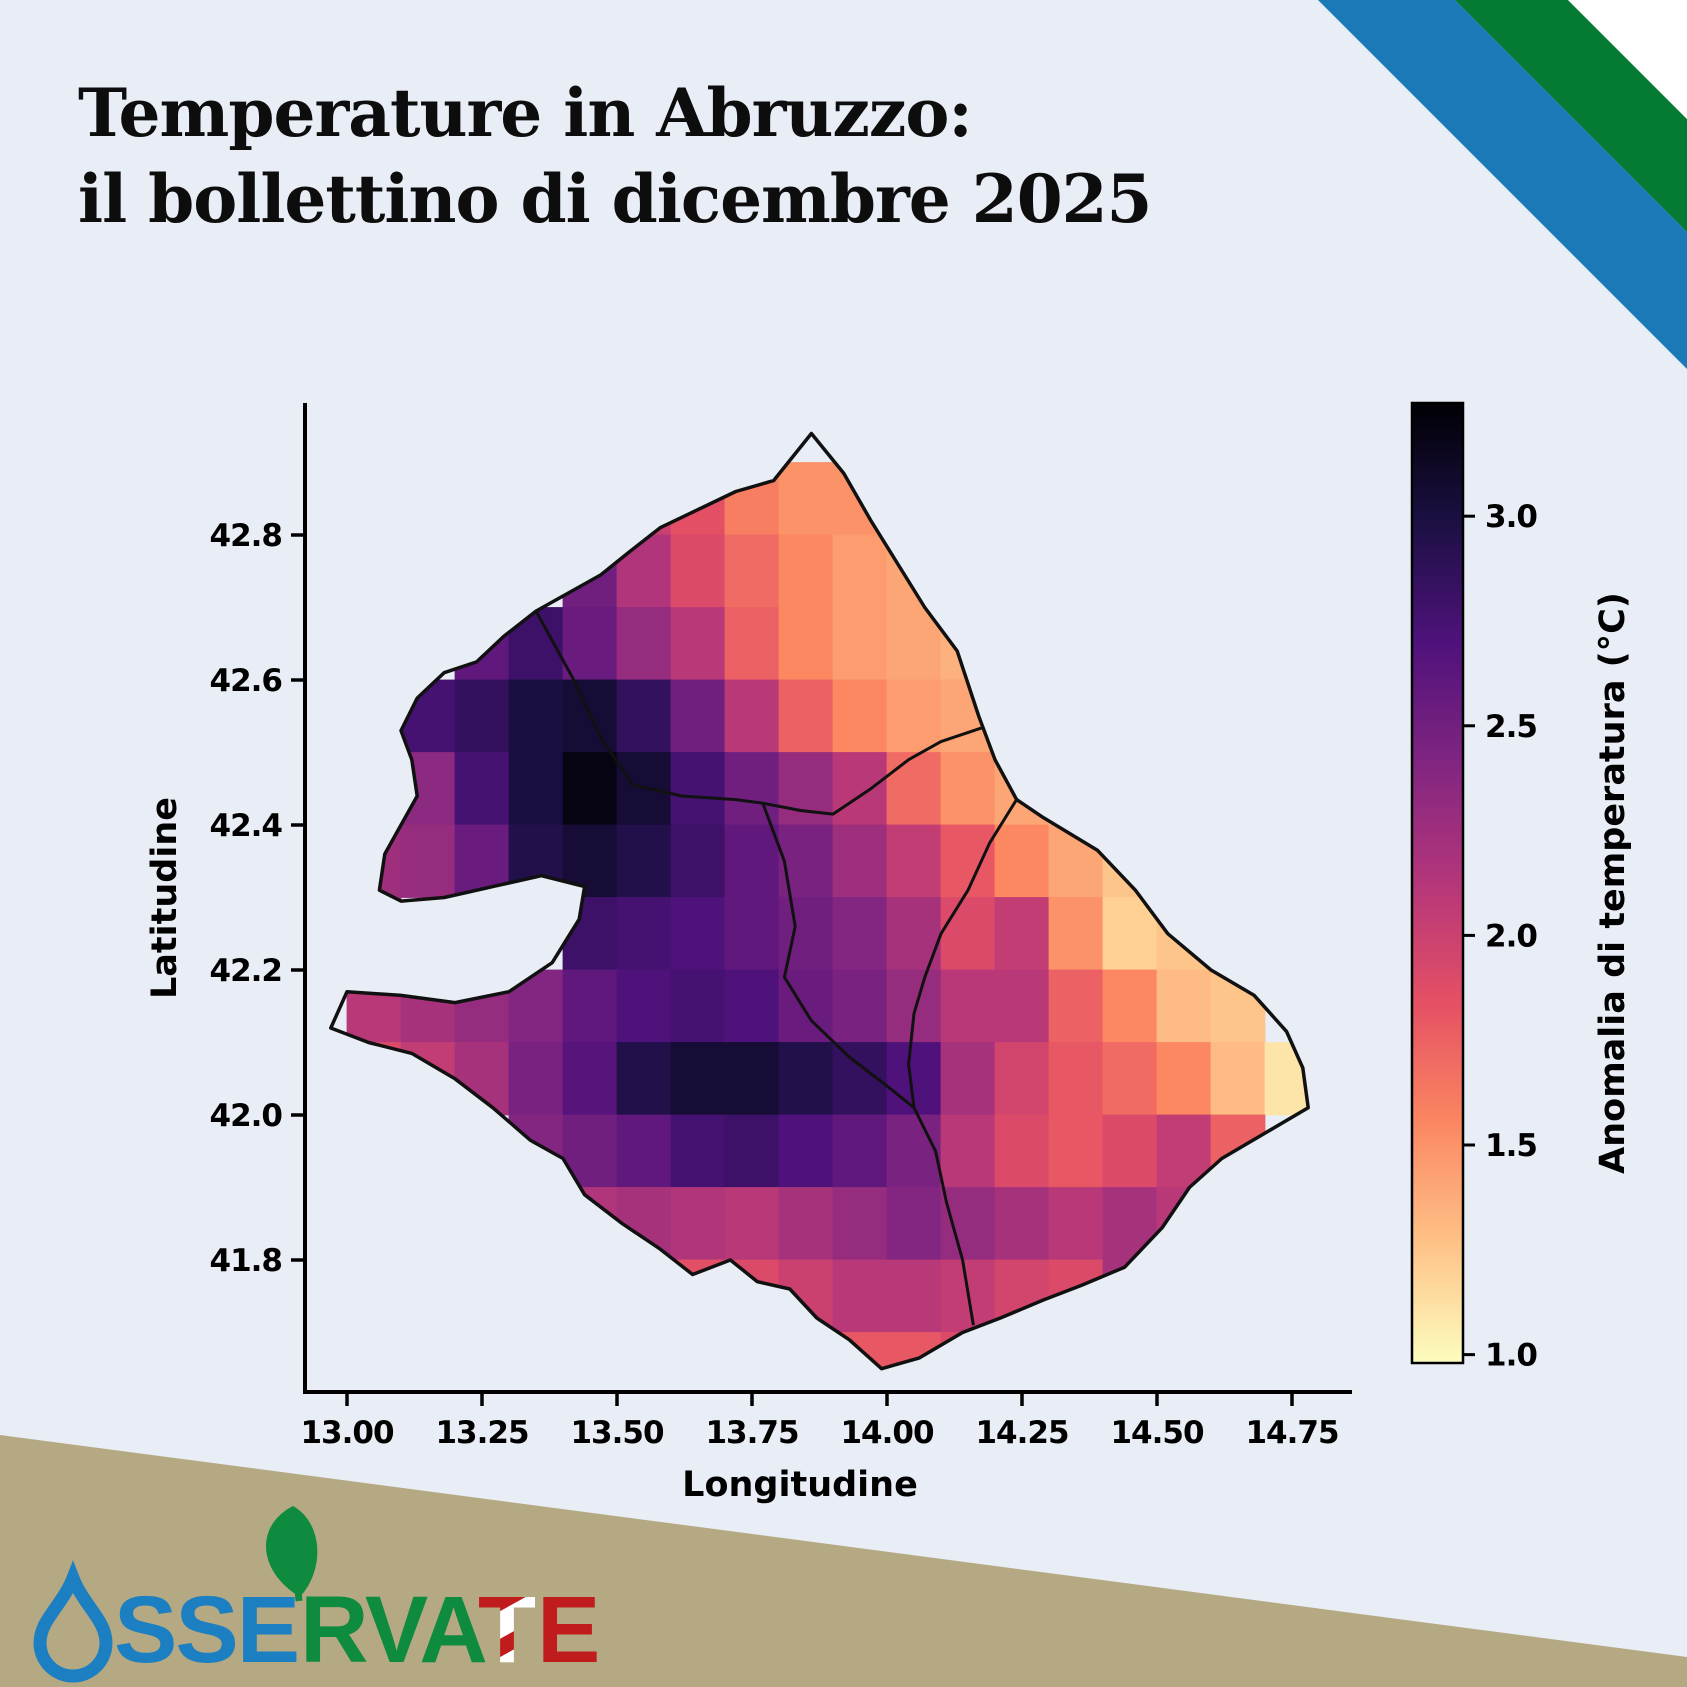  What do you see at coordinates (525, 113) in the screenshot?
I see `page-title-line1: Temperature in Abruzzo:` at bounding box center [525, 113].